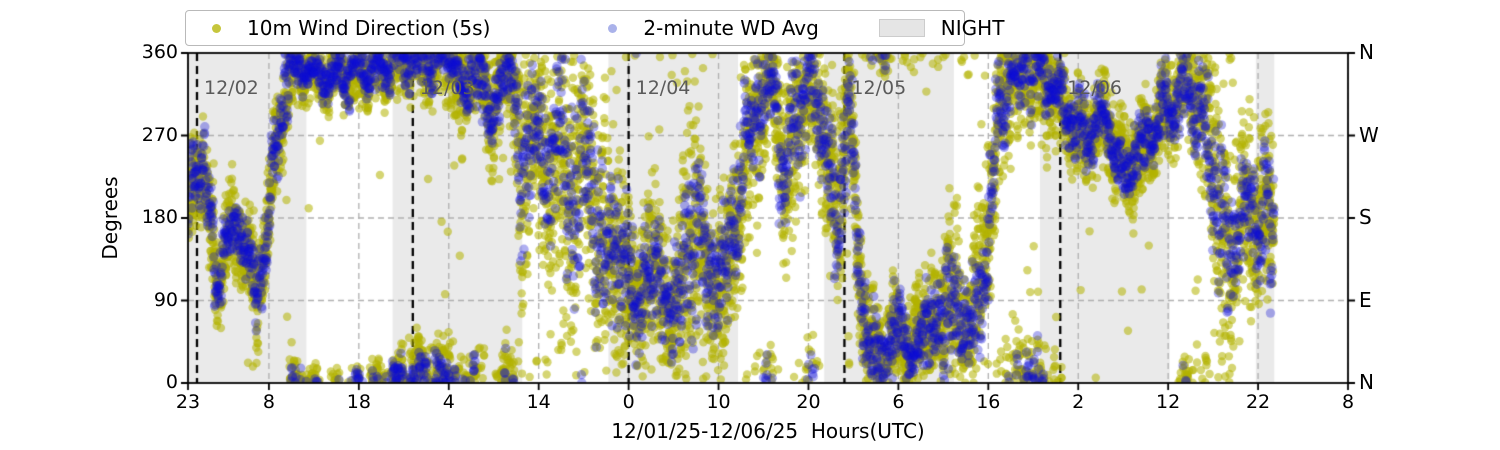 The image size is (1500, 450). What do you see at coordinates (159, 134) in the screenshot?
I see `y-tick-label: 270` at bounding box center [159, 134].